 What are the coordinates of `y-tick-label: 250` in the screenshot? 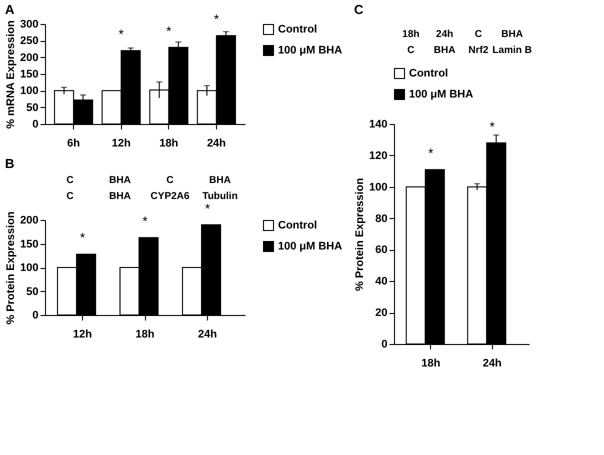 It's located at (29, 41).